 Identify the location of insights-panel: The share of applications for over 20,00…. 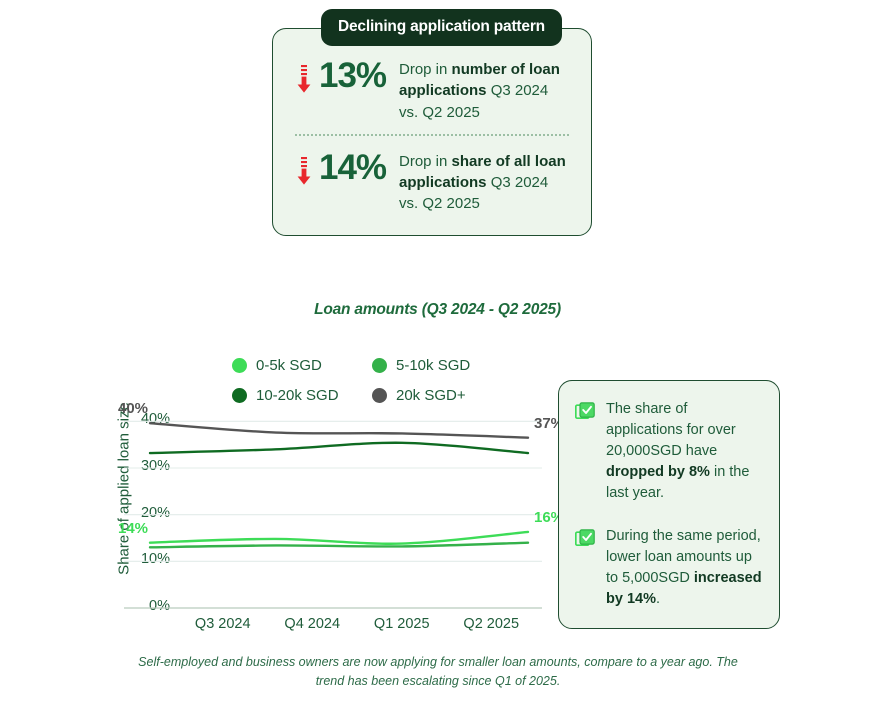
(669, 505).